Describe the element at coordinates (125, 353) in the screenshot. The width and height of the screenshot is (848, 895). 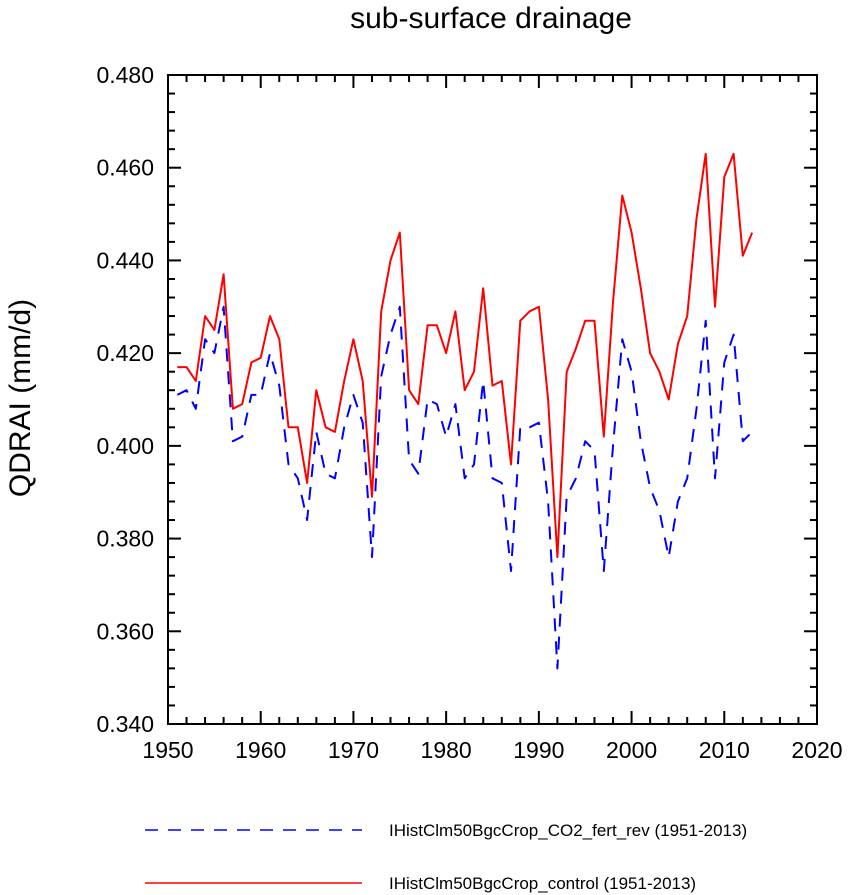
I see `y-tick-label: 0.420` at that location.